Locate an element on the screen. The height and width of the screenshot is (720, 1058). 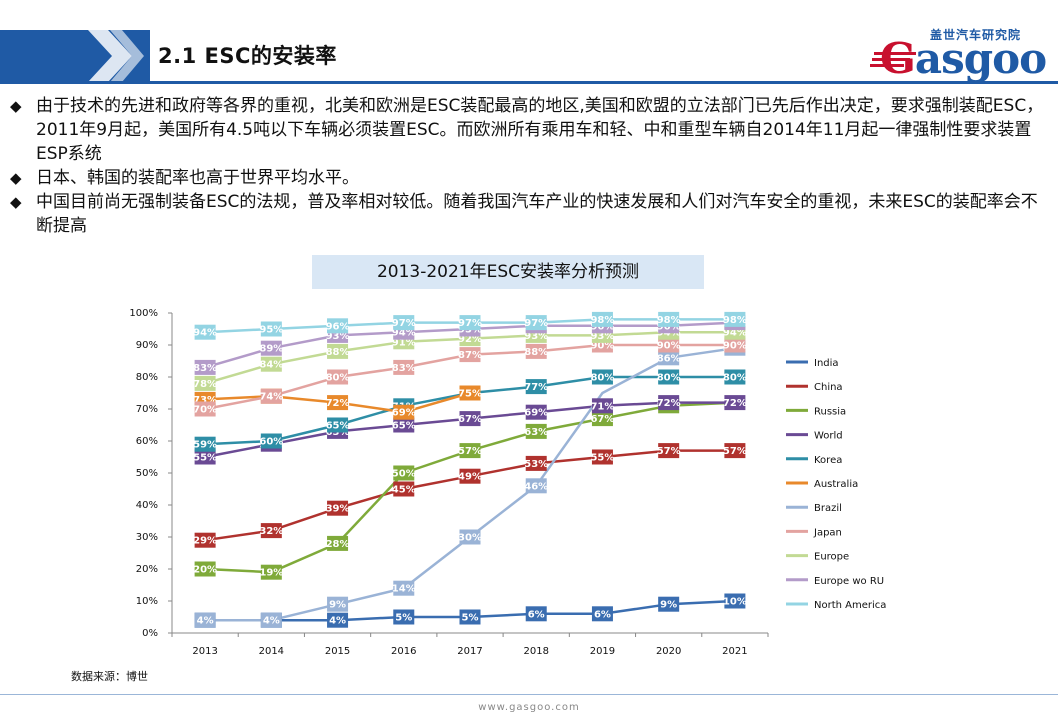
data-label-brazil: 86% is located at coordinates (669, 358).